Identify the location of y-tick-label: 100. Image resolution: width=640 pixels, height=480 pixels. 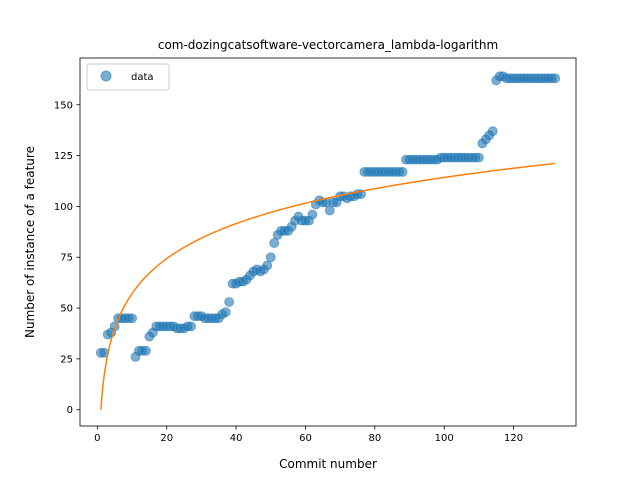
(63, 207).